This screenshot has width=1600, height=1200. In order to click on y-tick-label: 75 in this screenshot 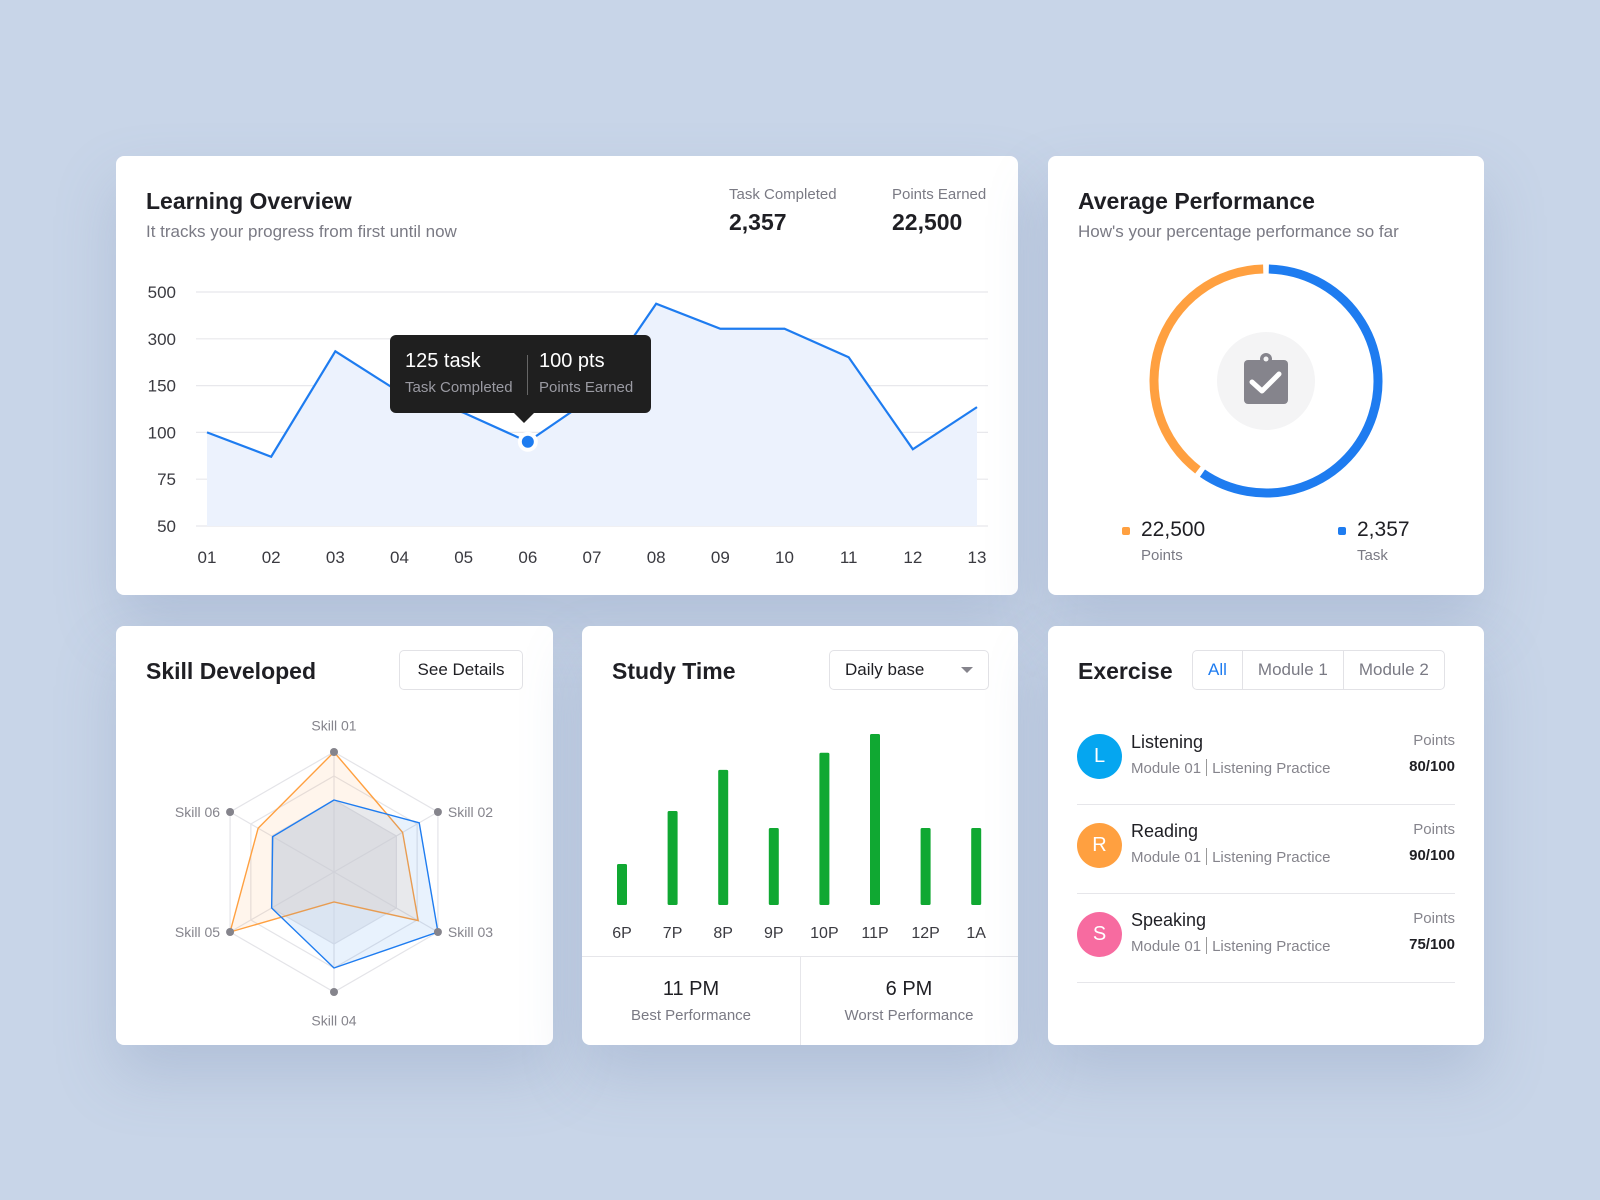, I will do `click(166, 479)`.